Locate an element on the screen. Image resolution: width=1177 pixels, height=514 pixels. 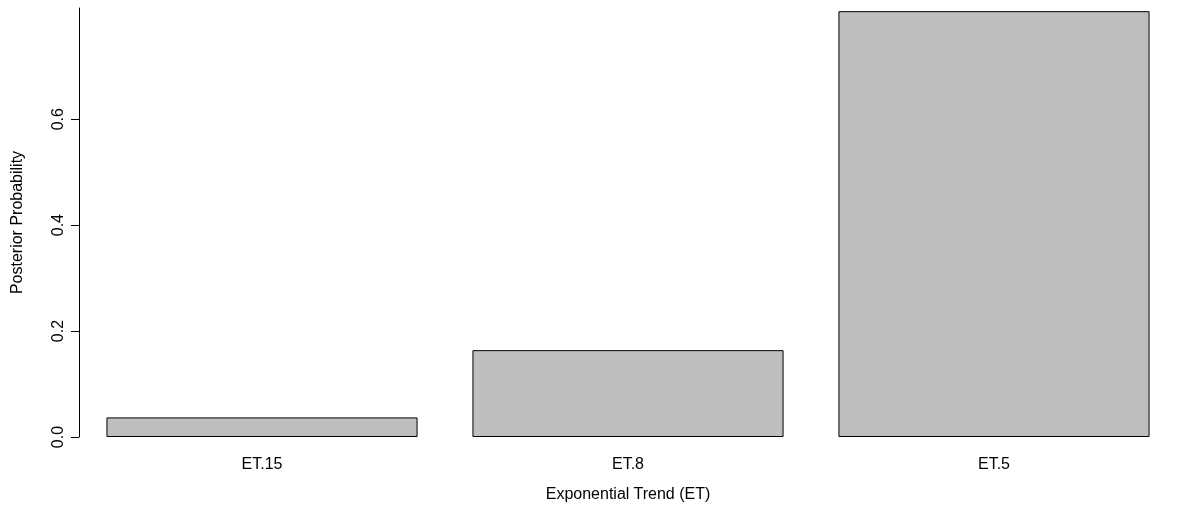
y-tick-label: 0.0 is located at coordinates (57, 437).